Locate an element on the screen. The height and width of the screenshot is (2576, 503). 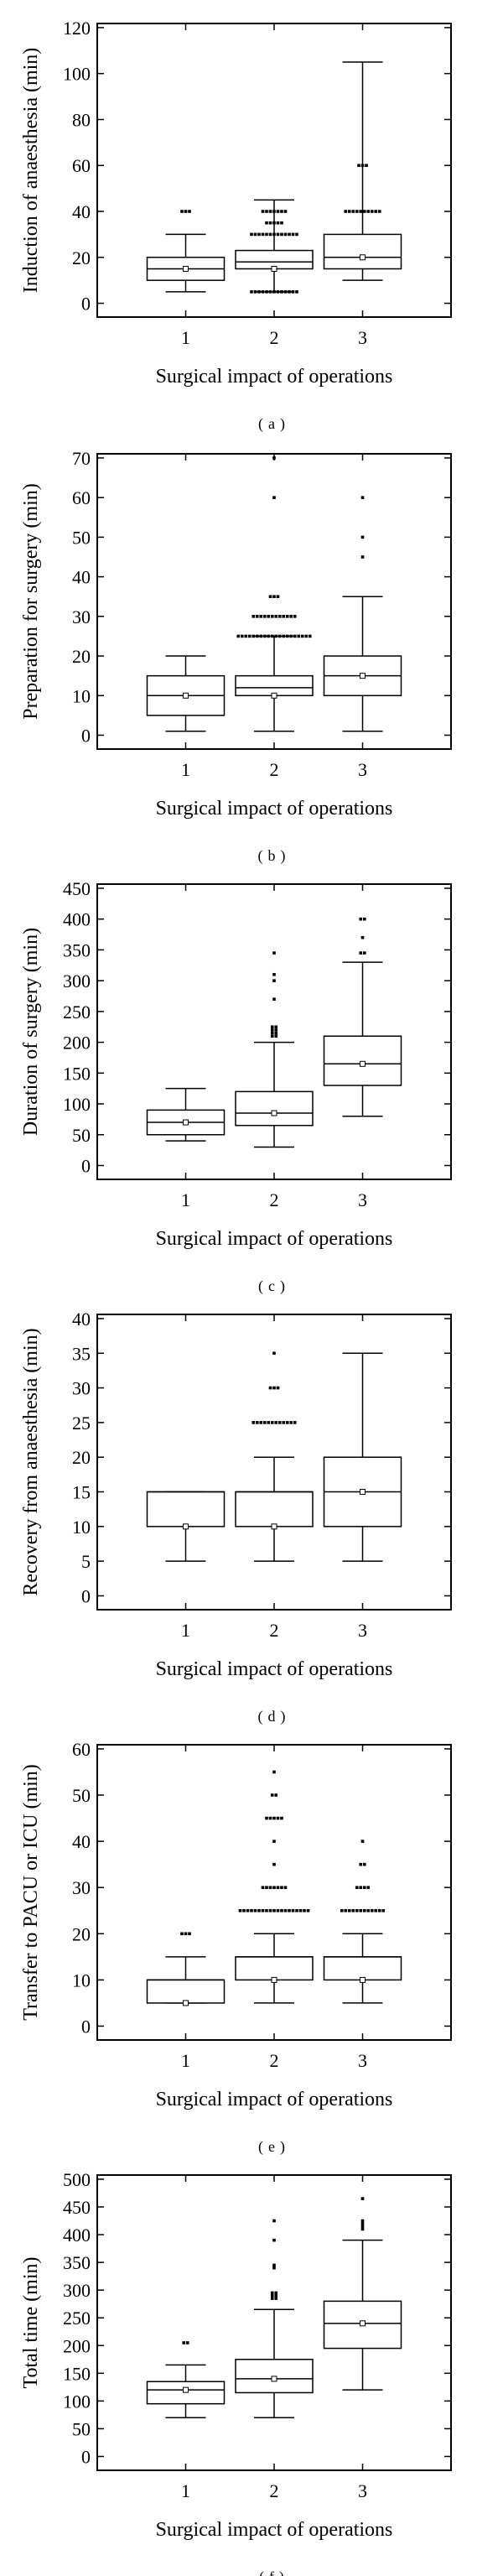
panel-label: (f) is located at coordinates (274, 2572).